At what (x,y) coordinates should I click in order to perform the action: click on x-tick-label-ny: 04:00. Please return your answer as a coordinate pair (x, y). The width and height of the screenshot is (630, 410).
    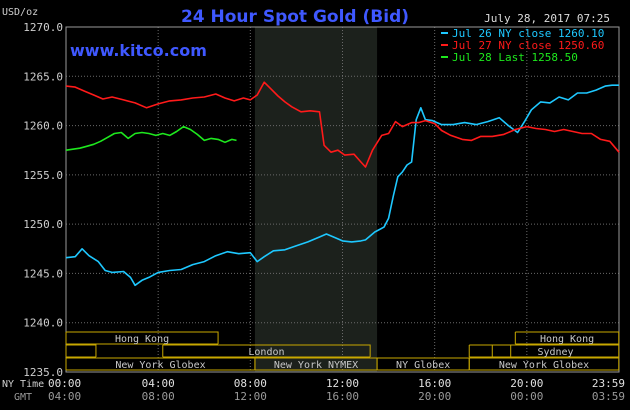
    Looking at the image, I should click on (158, 383).